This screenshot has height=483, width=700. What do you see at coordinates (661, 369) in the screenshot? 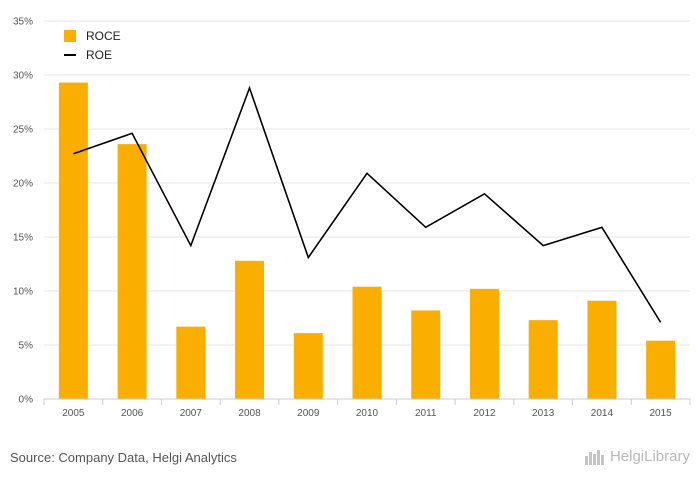
I see `roce-bar-2015` at bounding box center [661, 369].